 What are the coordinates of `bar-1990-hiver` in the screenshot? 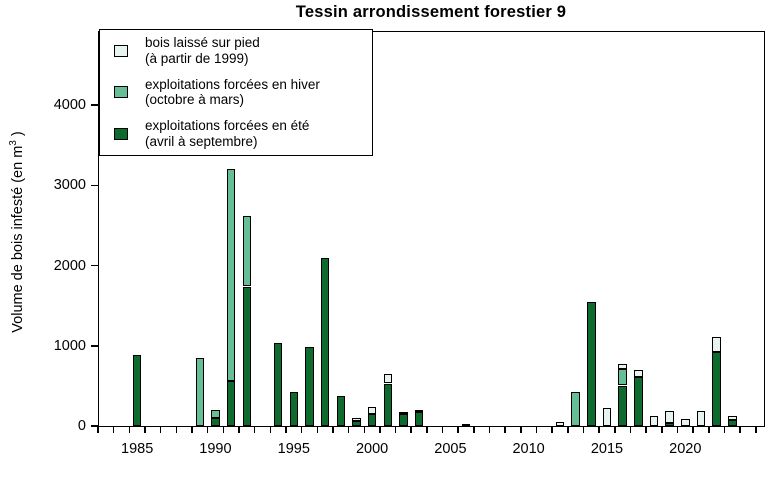 It's located at (215, 414).